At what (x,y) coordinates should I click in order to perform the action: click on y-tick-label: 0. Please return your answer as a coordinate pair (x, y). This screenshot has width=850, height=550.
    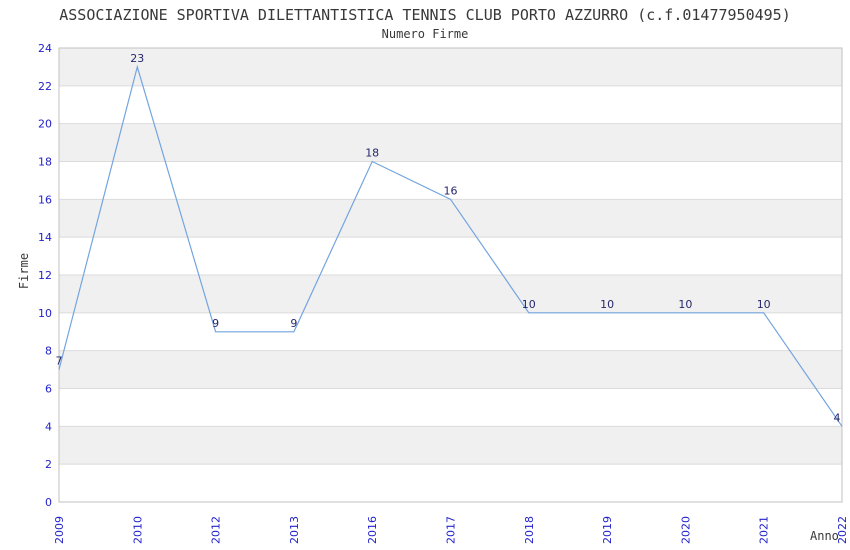
    Looking at the image, I should click on (48, 502).